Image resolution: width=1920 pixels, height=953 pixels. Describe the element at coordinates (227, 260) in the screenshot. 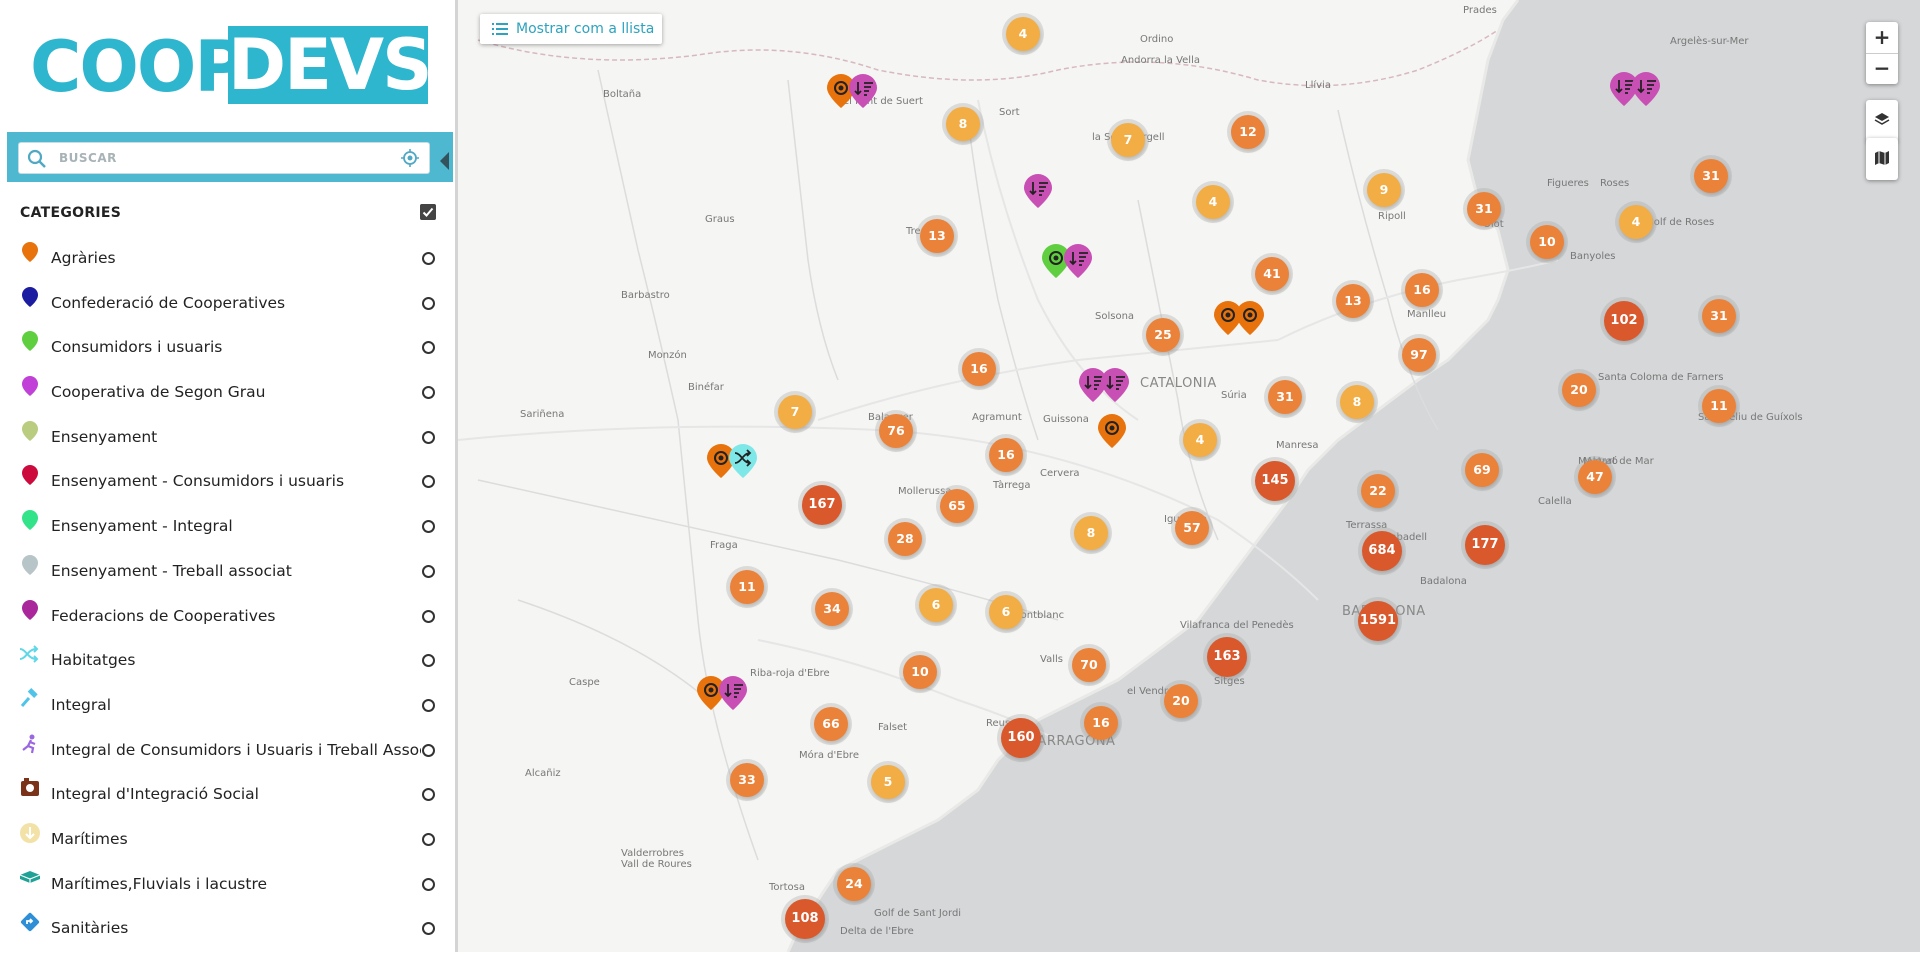

I see `category-item: Agràries` at that location.